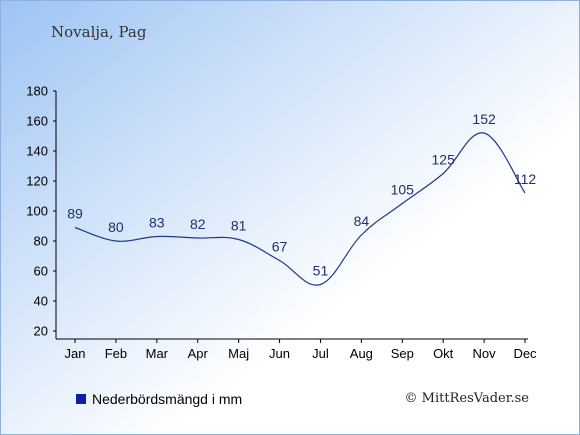 This screenshot has width=580, height=435. What do you see at coordinates (41, 331) in the screenshot?
I see `y-tick-label: 20` at bounding box center [41, 331].